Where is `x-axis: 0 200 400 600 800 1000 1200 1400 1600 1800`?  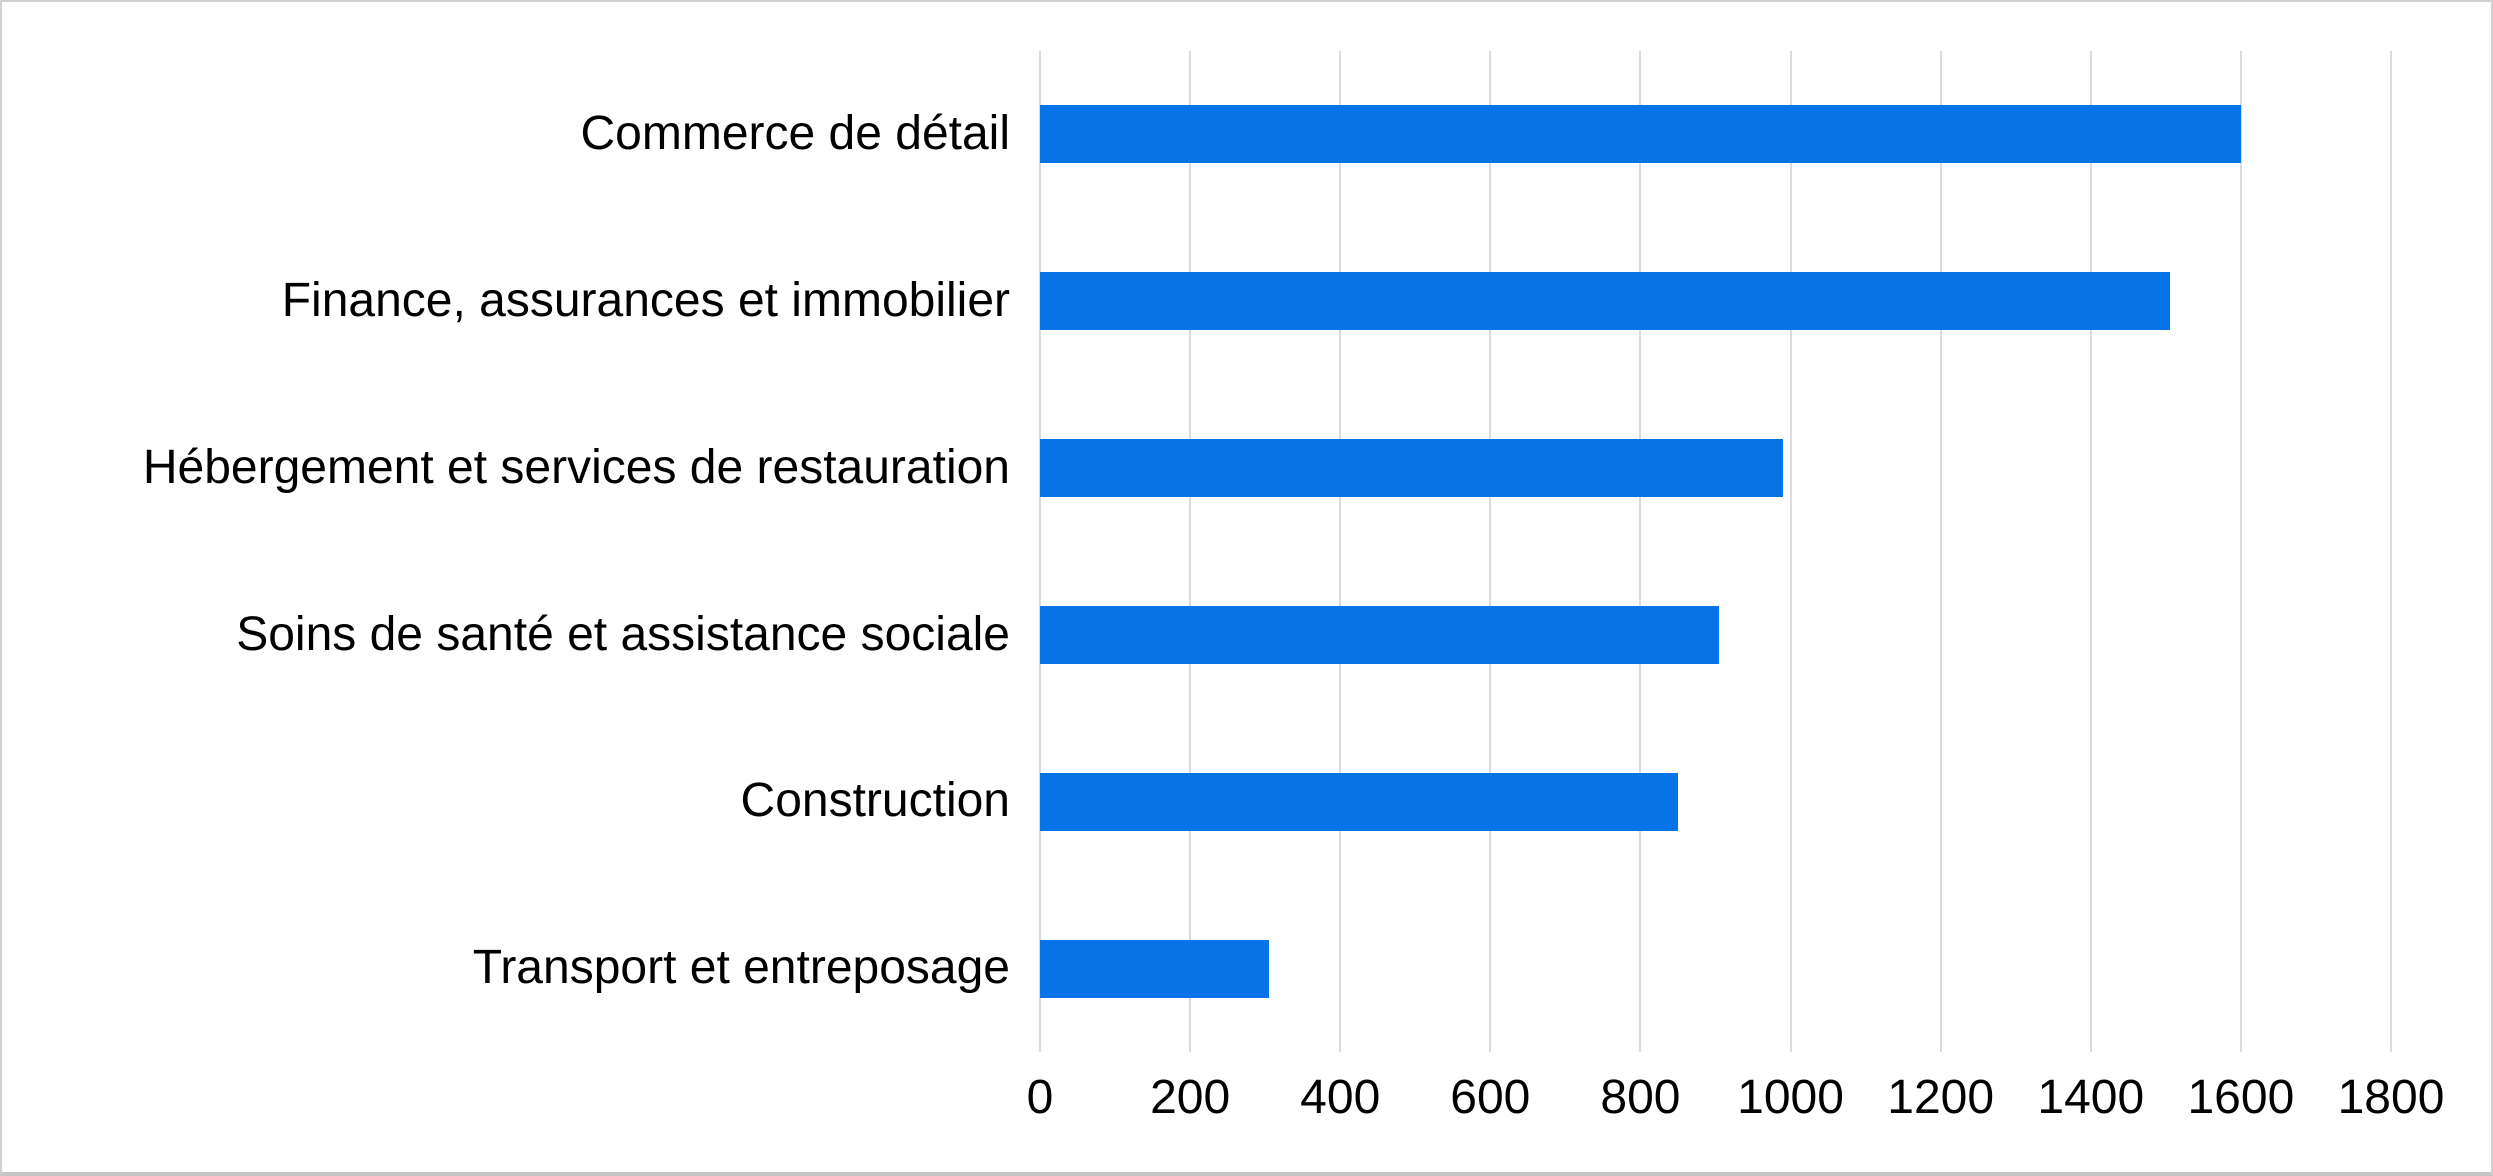 x-axis: 0 200 400 600 800 1000 1200 1400 1600 1800 is located at coordinates (1736, 1105).